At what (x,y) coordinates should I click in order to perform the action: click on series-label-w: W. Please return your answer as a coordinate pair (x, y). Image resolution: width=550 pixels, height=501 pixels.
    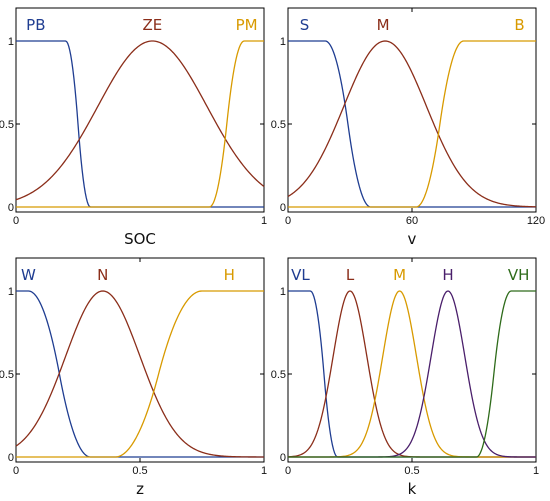
    Looking at the image, I should click on (28, 275).